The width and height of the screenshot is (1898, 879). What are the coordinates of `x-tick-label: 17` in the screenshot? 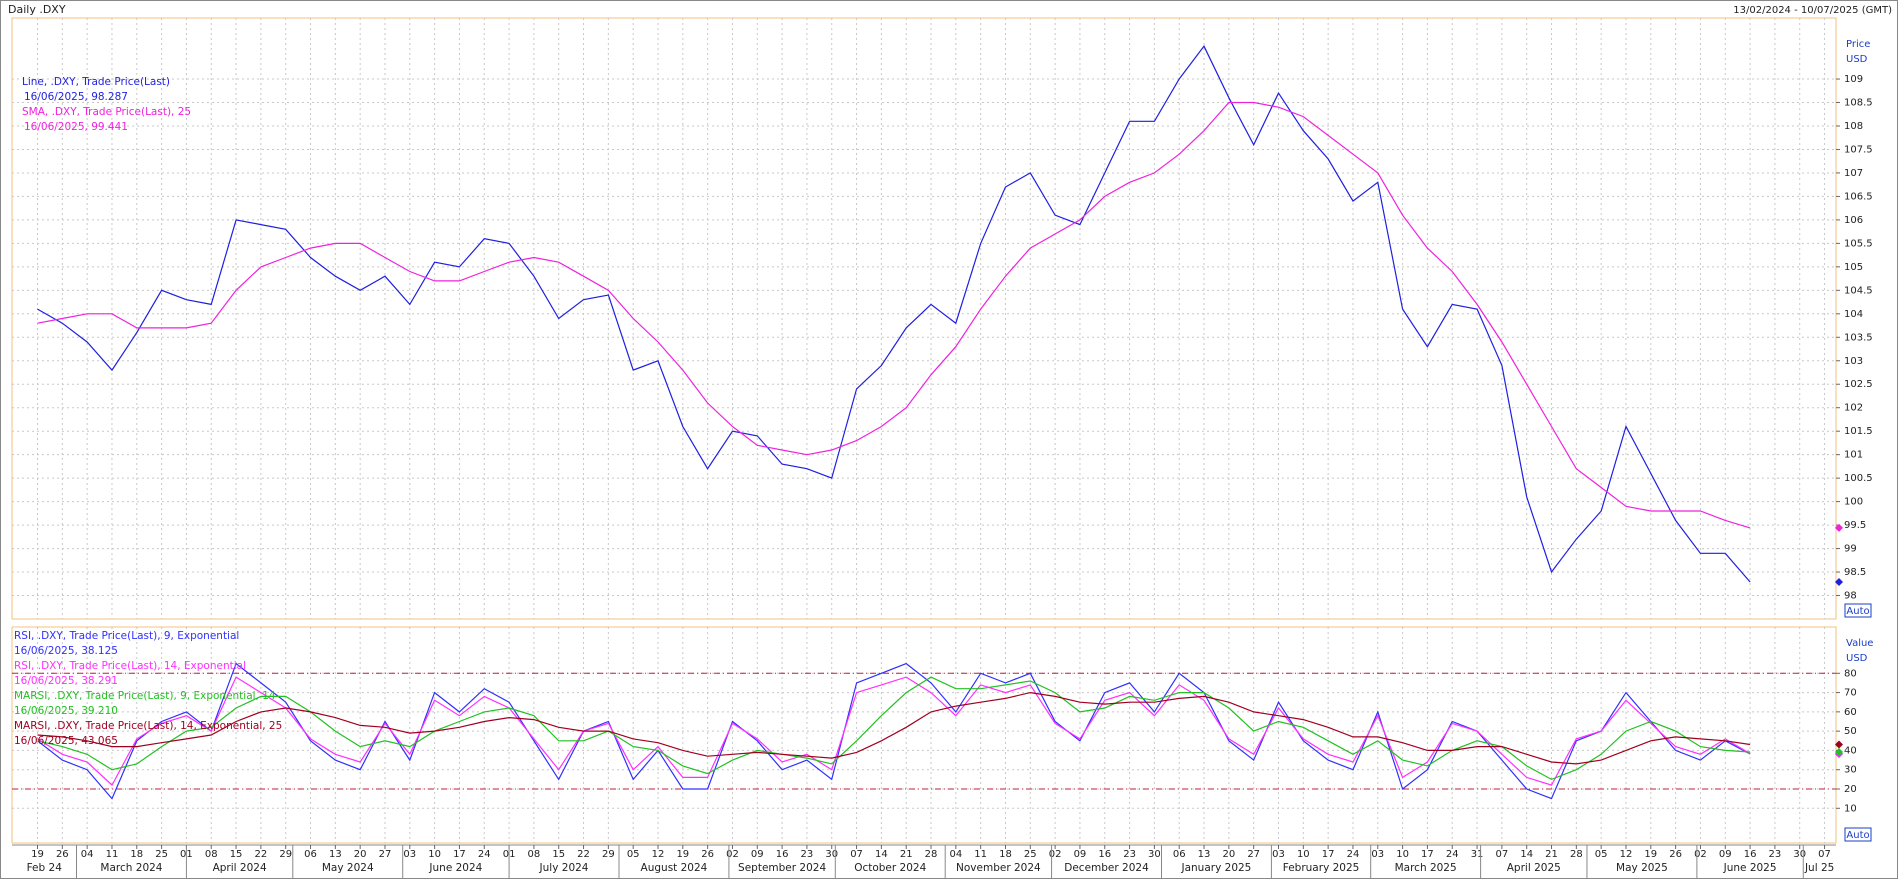 It's located at (459, 854).